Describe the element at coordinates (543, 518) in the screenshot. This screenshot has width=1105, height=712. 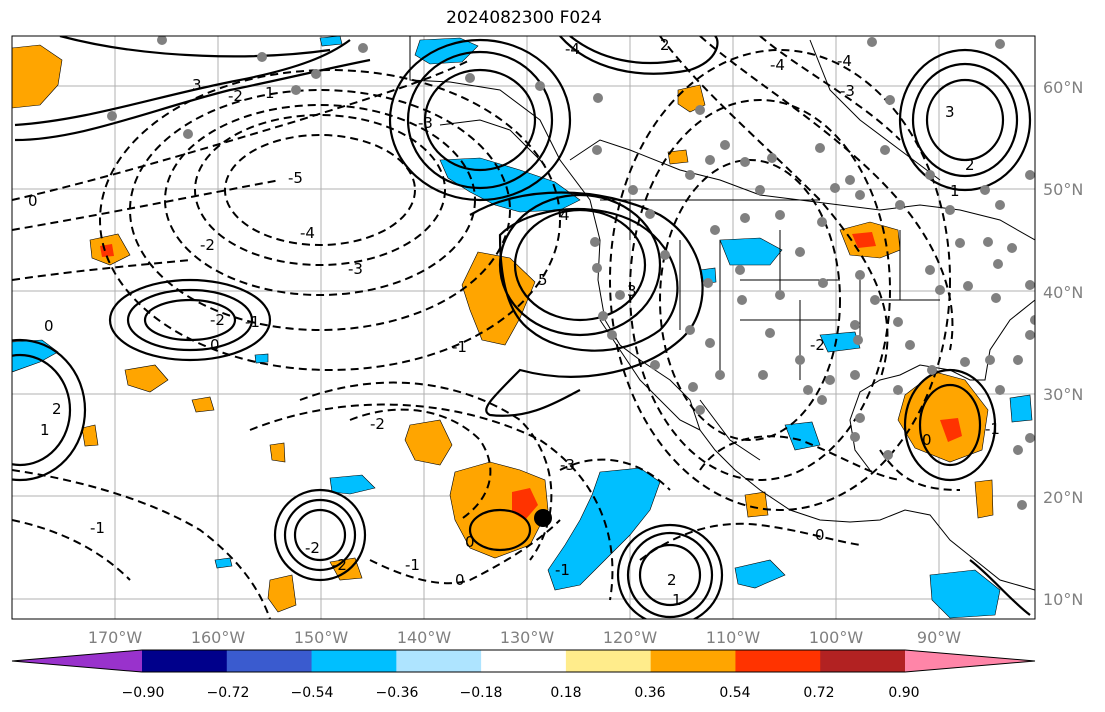
I see `cyclone-center-marker` at that location.